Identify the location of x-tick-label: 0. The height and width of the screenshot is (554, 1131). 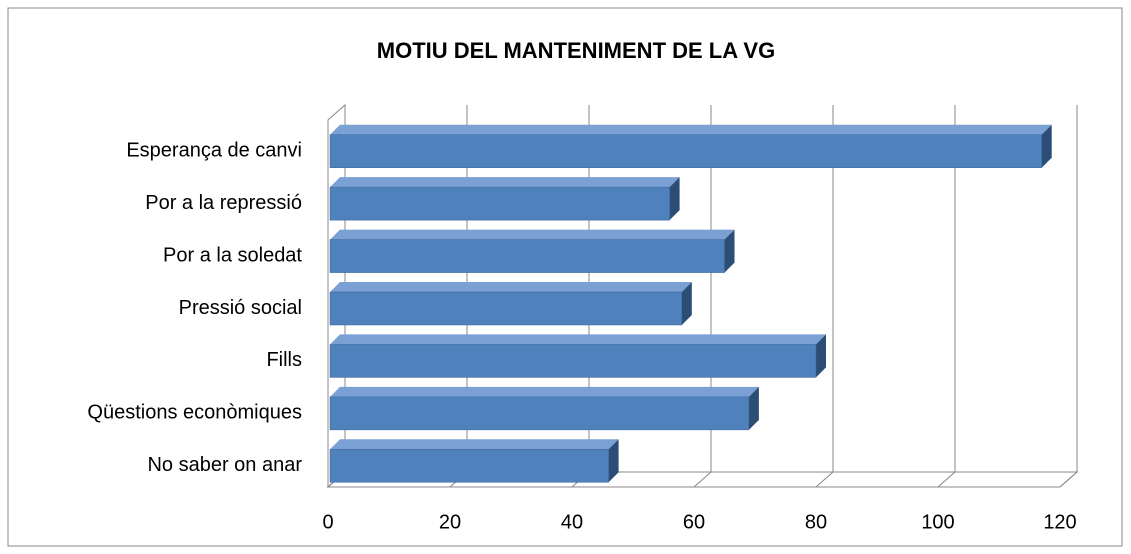
(327, 522).